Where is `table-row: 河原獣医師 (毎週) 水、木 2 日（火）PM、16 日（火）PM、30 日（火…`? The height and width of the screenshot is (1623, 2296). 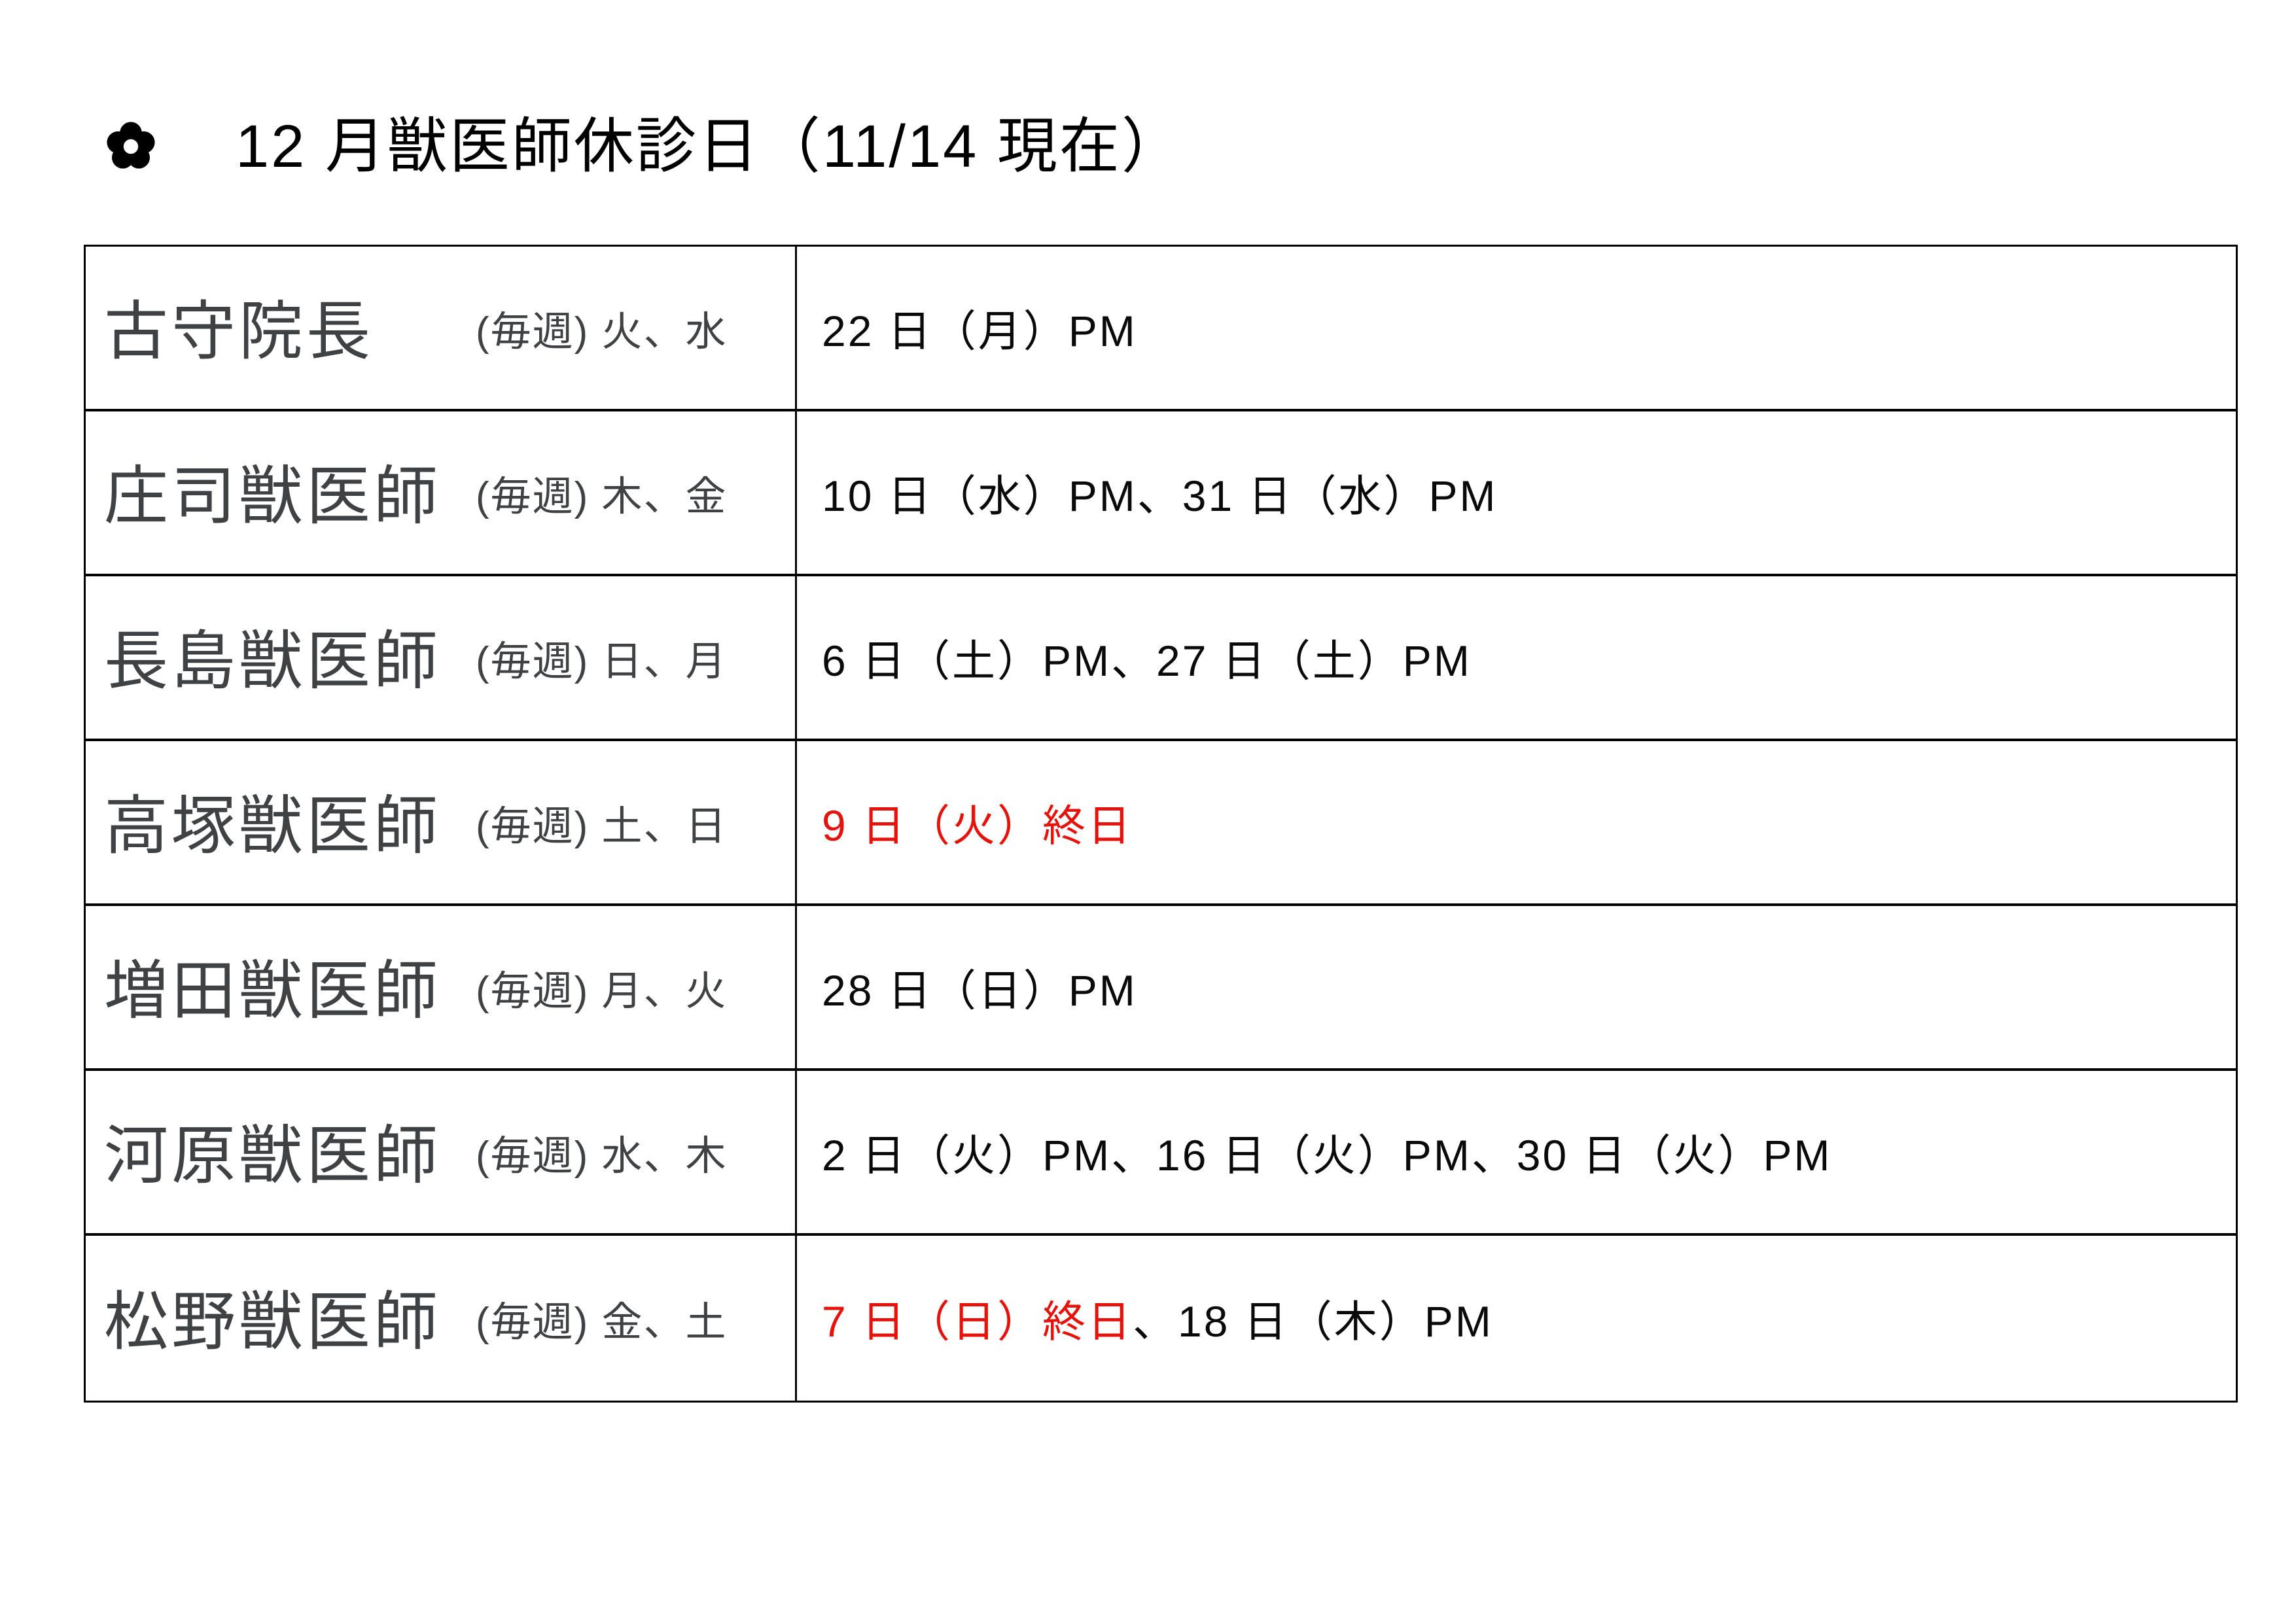 table-row: 河原獣医師 (毎週) 水、木 2 日（火）PM、16 日（火）PM、30 日（火… is located at coordinates (1161, 1154).